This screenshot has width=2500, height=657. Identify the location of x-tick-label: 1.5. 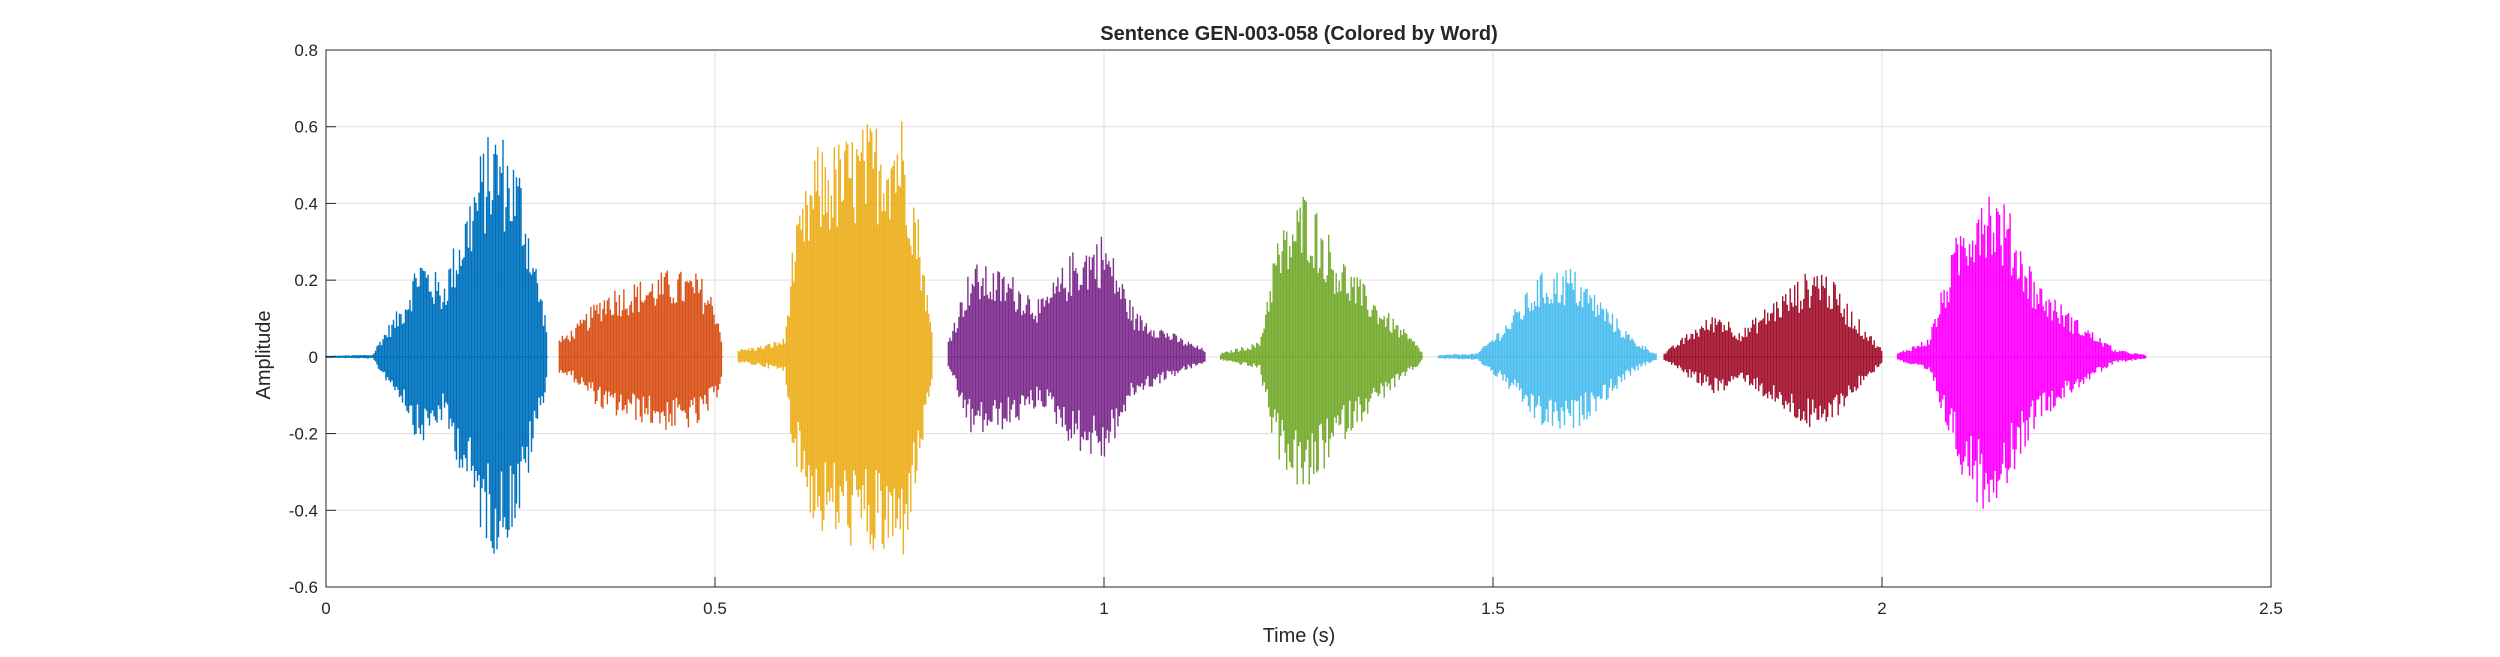
(1493, 608).